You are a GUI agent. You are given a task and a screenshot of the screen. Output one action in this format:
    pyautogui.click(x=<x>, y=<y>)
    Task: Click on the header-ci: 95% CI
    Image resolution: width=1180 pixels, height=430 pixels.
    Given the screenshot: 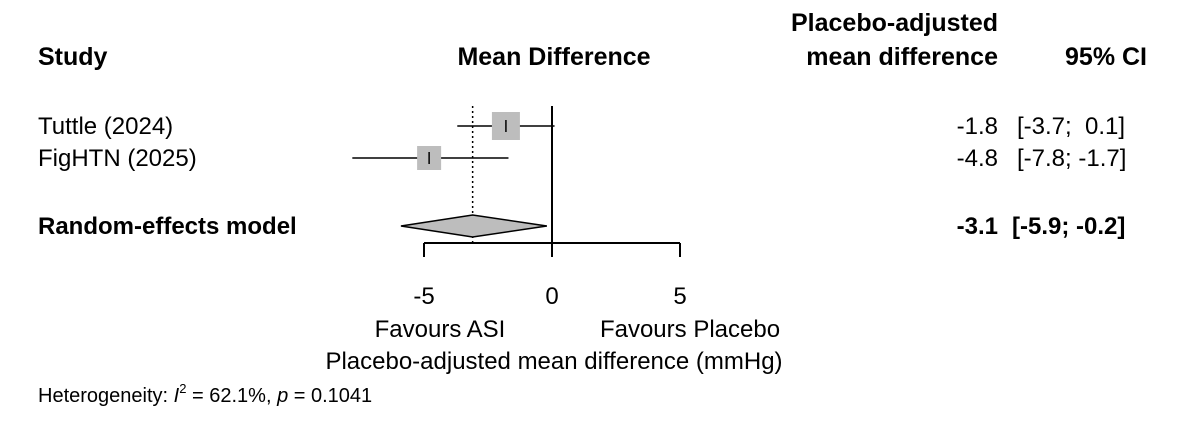 What is the action you would take?
    pyautogui.click(x=1106, y=57)
    